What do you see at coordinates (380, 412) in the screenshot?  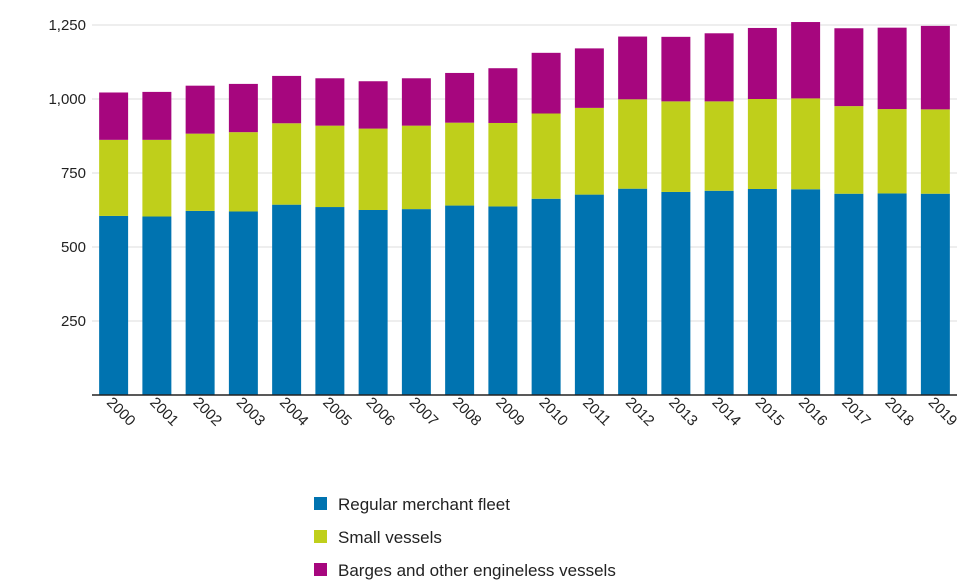 I see `x-tick-label: 2006` at bounding box center [380, 412].